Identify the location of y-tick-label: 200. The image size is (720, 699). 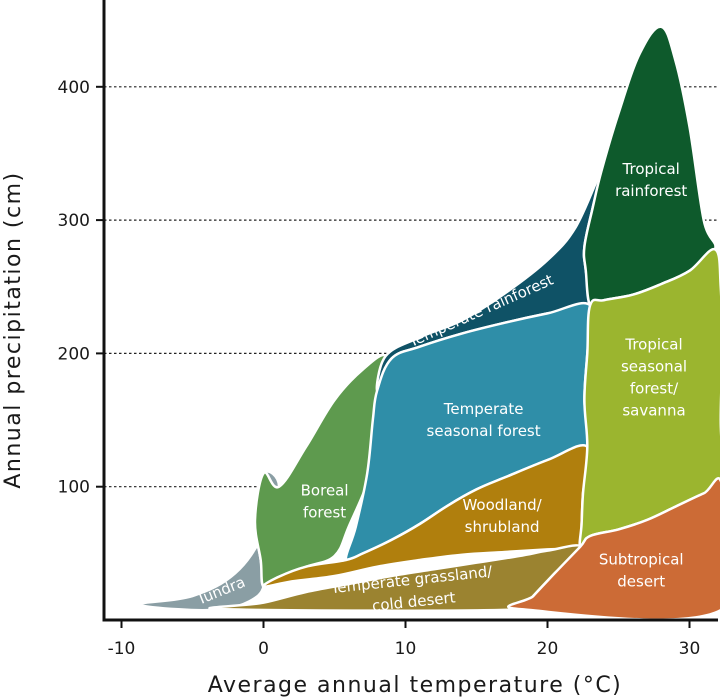
(74, 354).